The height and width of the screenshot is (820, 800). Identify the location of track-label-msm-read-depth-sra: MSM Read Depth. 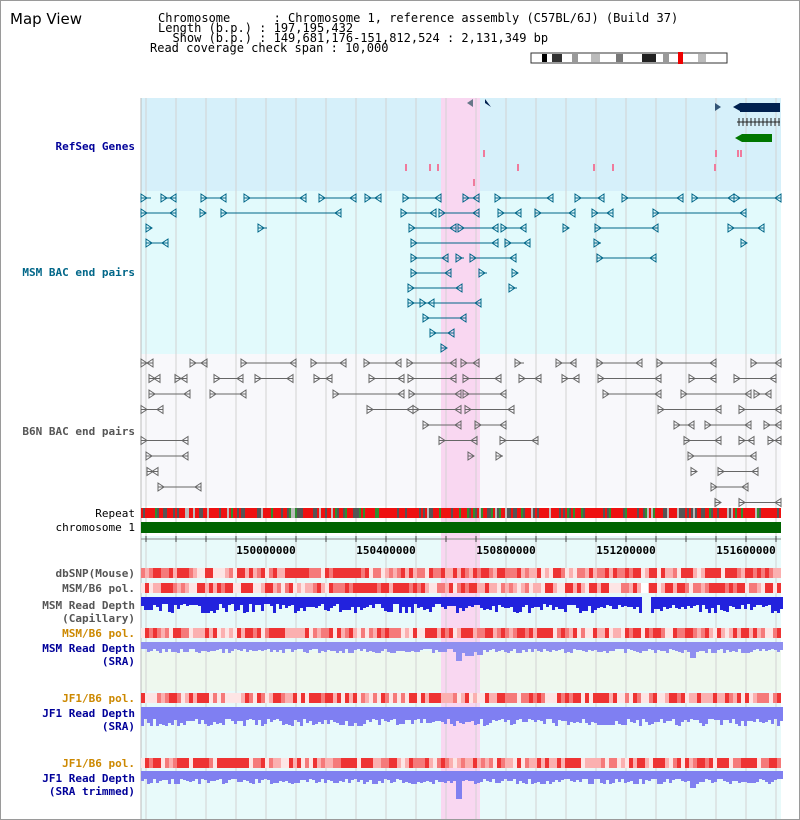
(88, 648).